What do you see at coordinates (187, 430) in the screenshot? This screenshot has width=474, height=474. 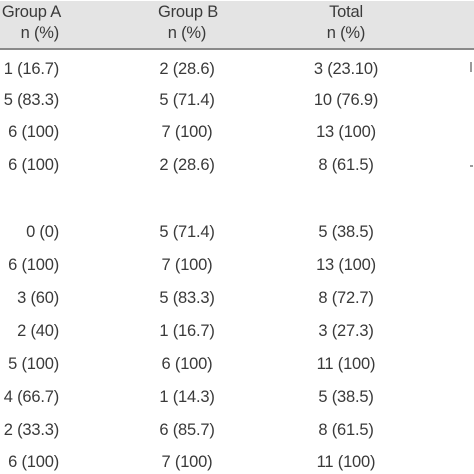 I see `cell-group-b: 6 (85.7)` at bounding box center [187, 430].